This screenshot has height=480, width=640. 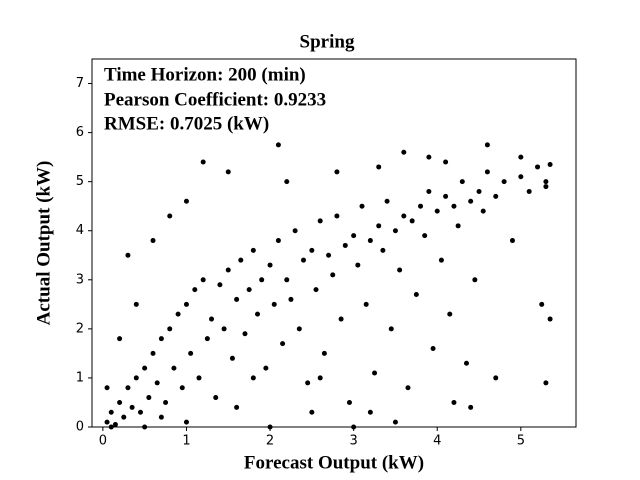 What do you see at coordinates (43, 243) in the screenshot?
I see `y-axis-label: Actual Output (kW)` at bounding box center [43, 243].